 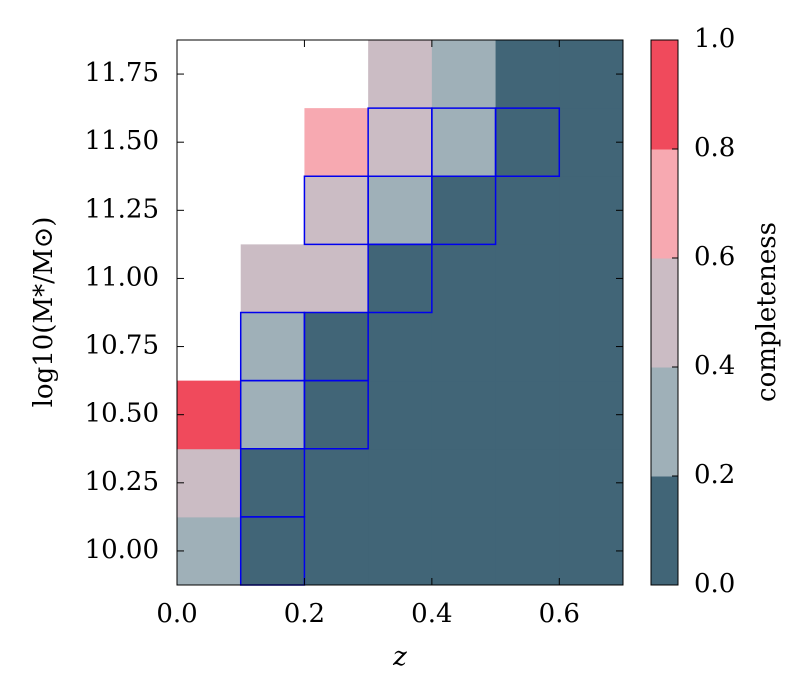 What do you see at coordinates (122, 414) in the screenshot?
I see `y-tick-label: 10.50` at bounding box center [122, 414].